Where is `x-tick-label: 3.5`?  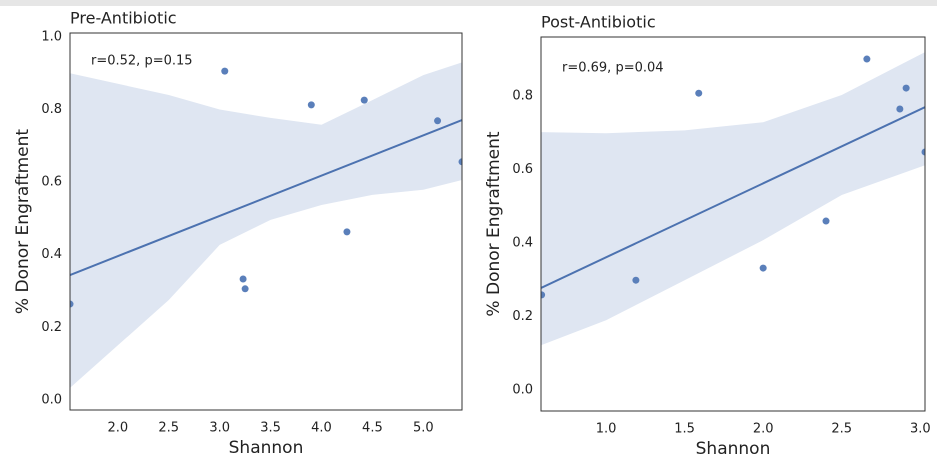
x-tick-label: 3.5 is located at coordinates (270, 428).